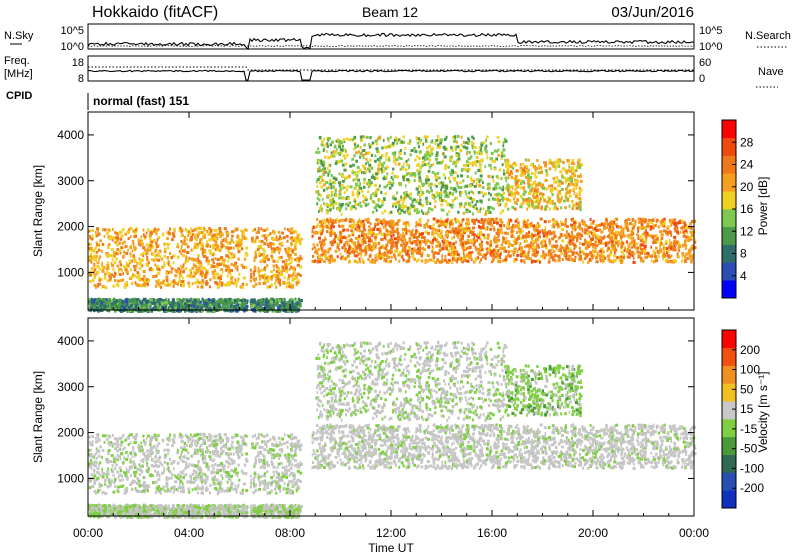 This screenshot has height=554, width=800. I want to click on x-tick-label: 12:00, so click(391, 533).